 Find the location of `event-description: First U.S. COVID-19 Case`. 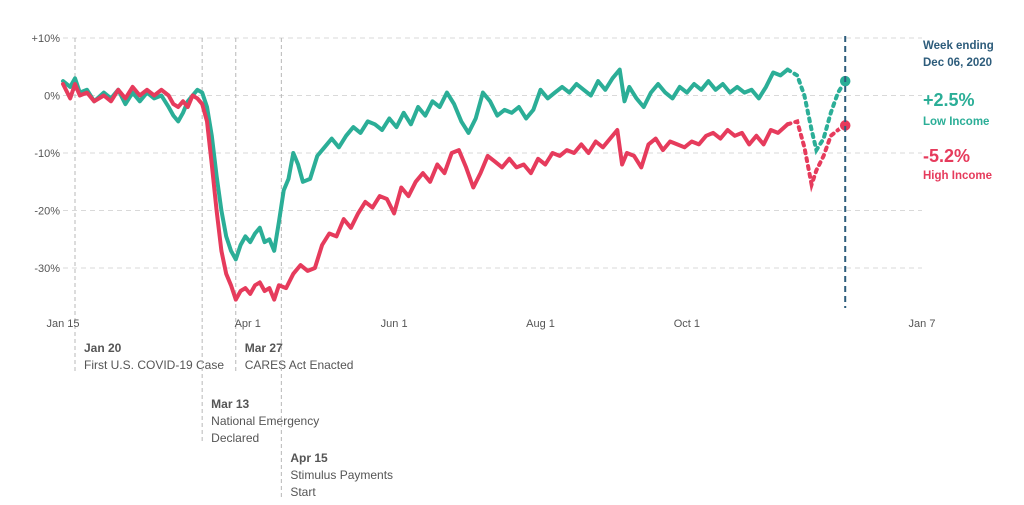

event-description: First U.S. COVID-19 Case is located at coordinates (154, 365).